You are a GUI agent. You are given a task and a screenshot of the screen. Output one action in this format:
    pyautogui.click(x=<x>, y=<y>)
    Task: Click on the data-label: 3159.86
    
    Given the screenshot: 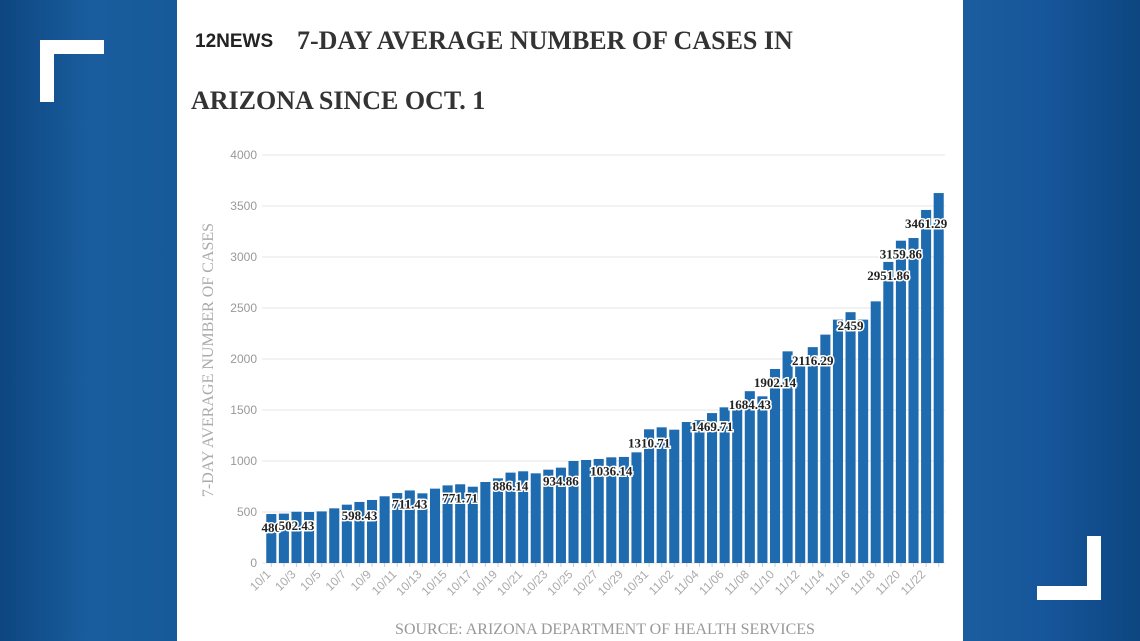 What is the action you would take?
    pyautogui.click(x=901, y=254)
    